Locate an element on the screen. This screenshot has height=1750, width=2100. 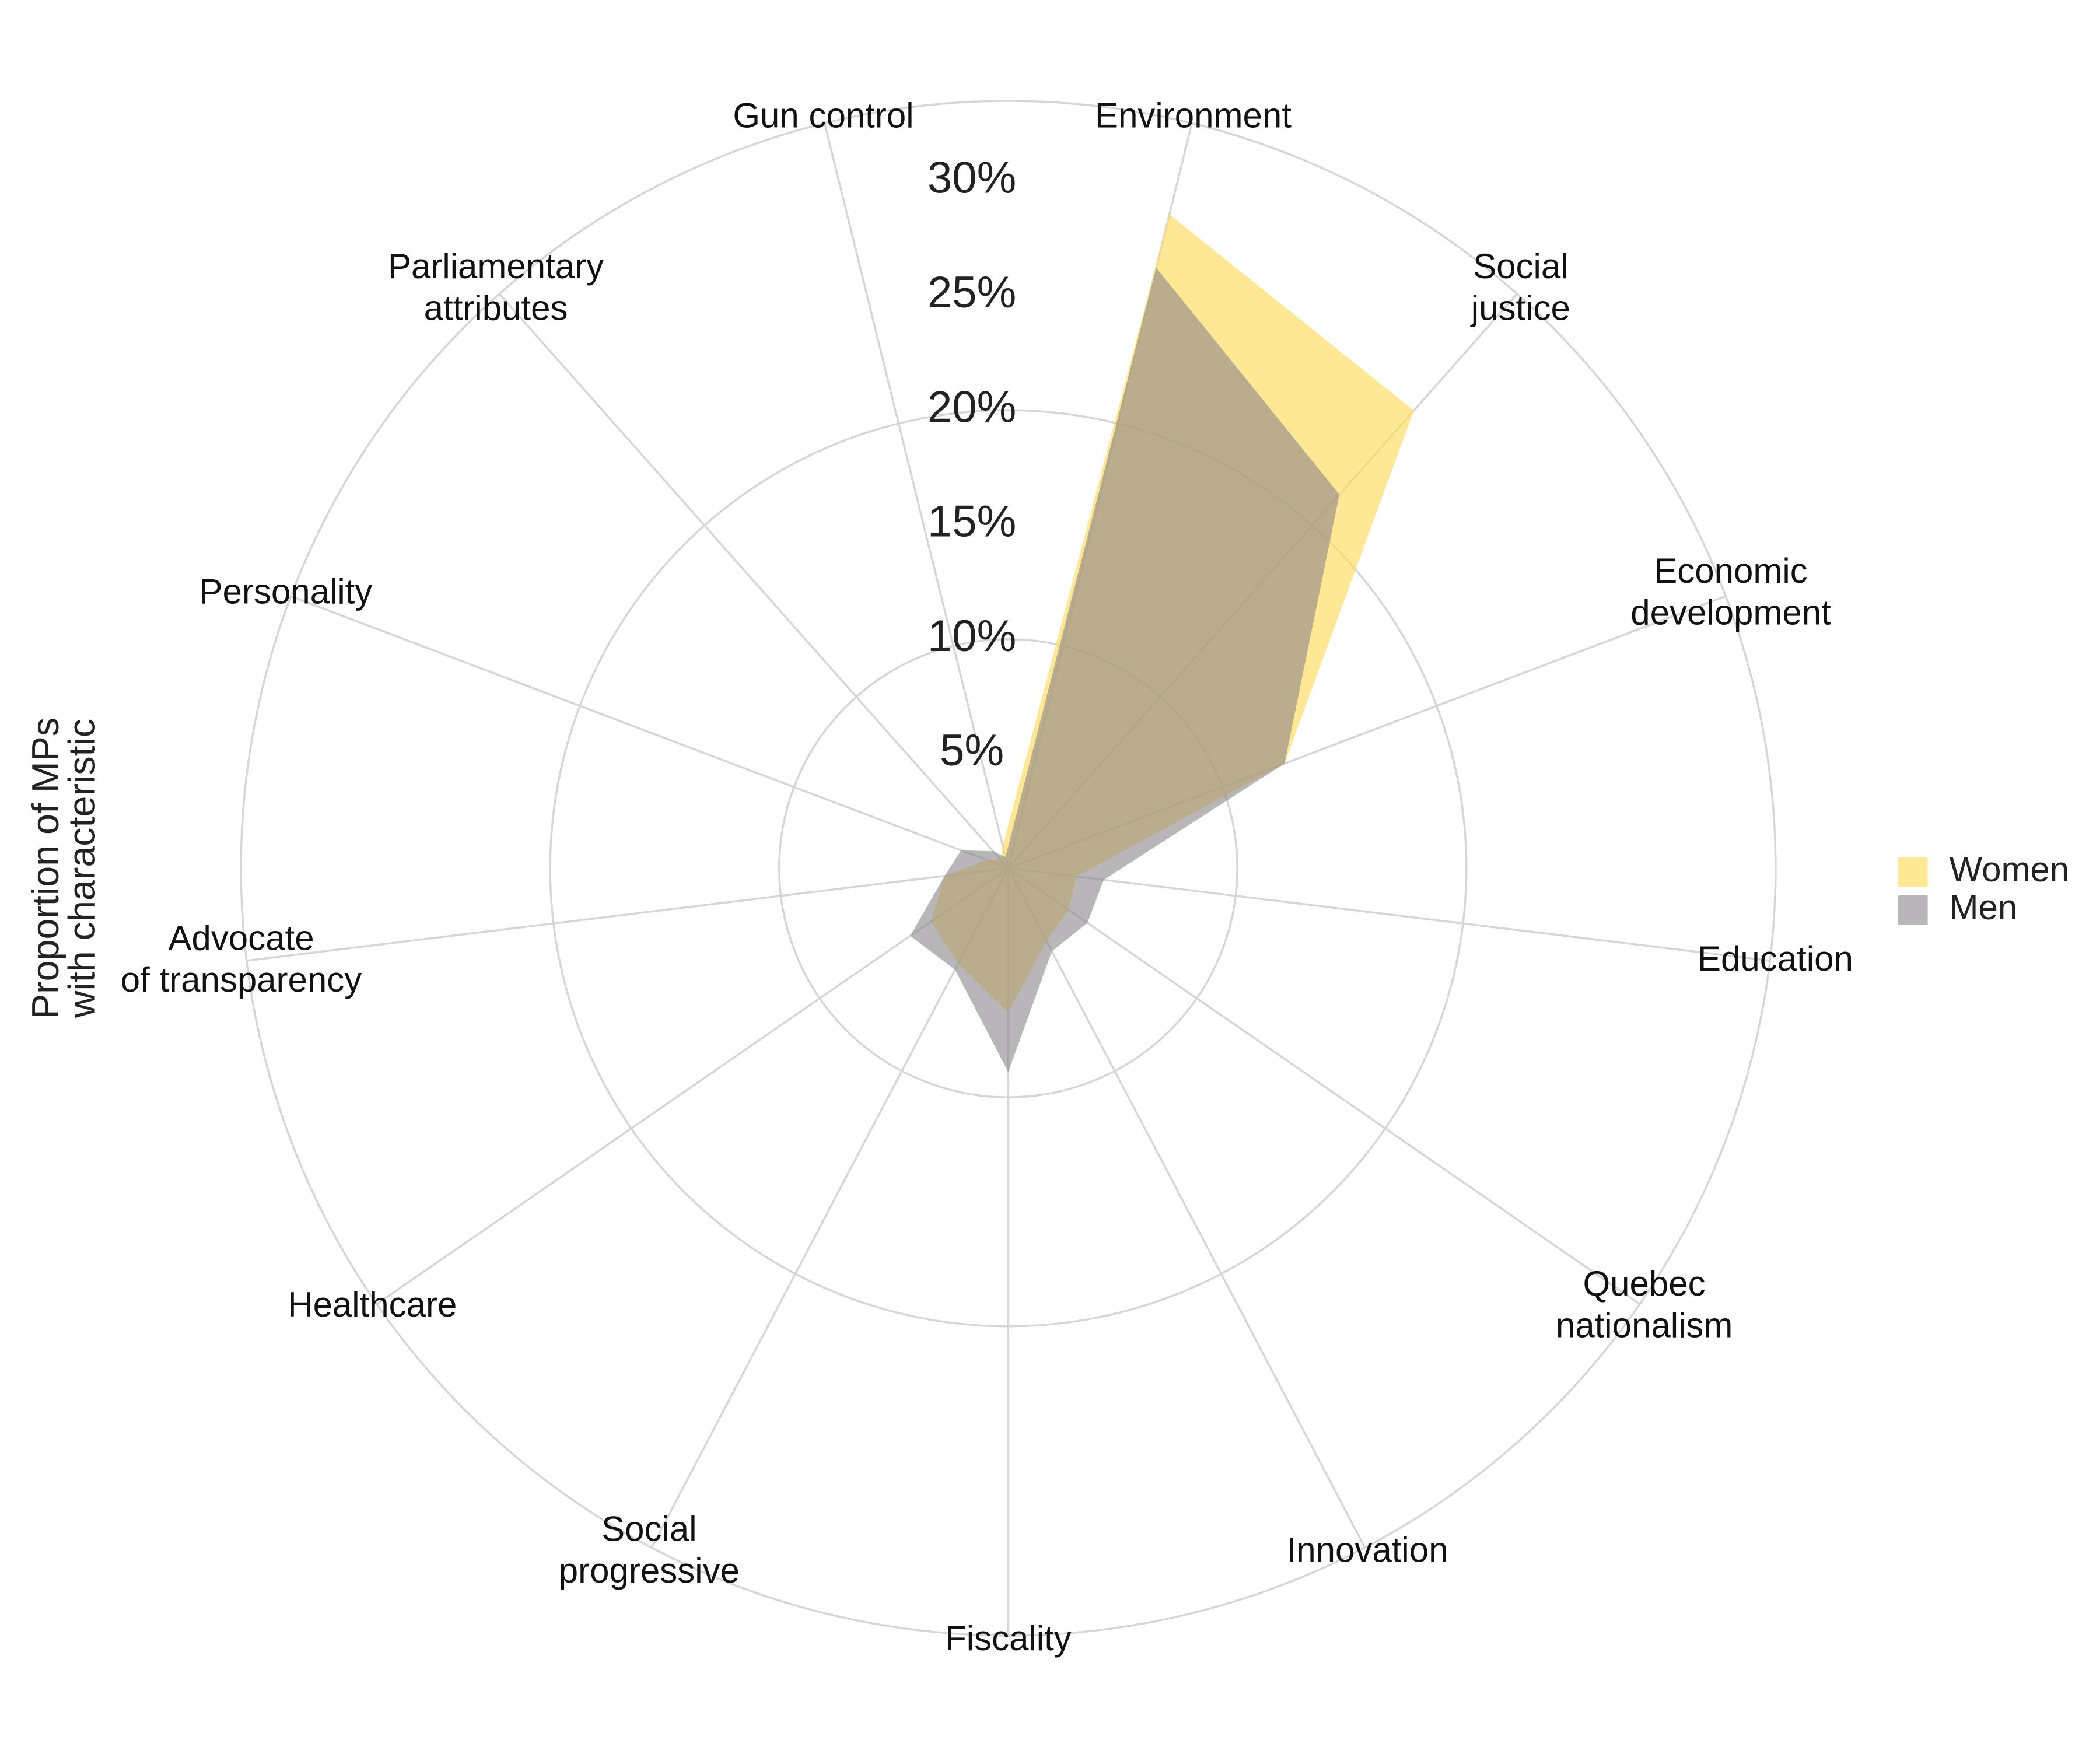
category-label: Education is located at coordinates (1775, 958).